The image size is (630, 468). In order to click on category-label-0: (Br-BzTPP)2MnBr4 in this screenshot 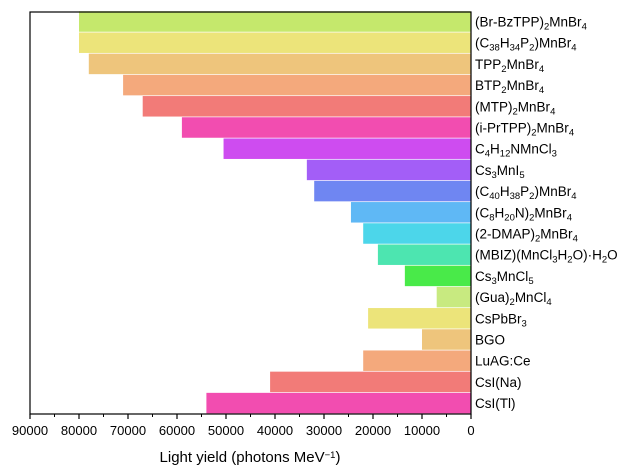, I will do `click(531, 24)`.